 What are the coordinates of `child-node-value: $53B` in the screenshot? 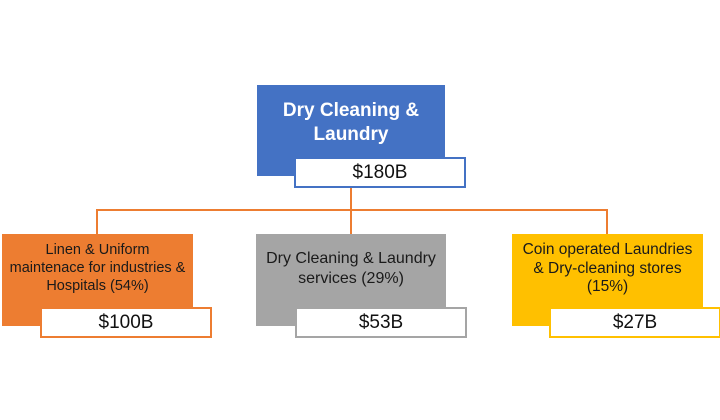 It's located at (381, 322).